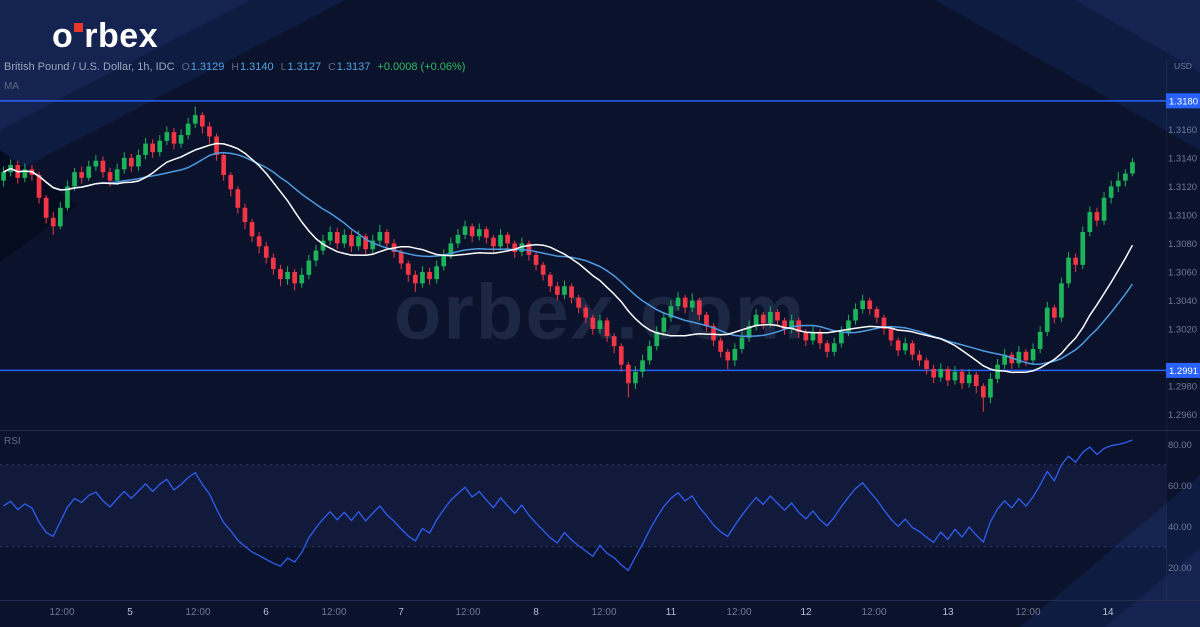 Image resolution: width=1200 pixels, height=627 pixels. I want to click on price-level-badge, so click(1183, 370).